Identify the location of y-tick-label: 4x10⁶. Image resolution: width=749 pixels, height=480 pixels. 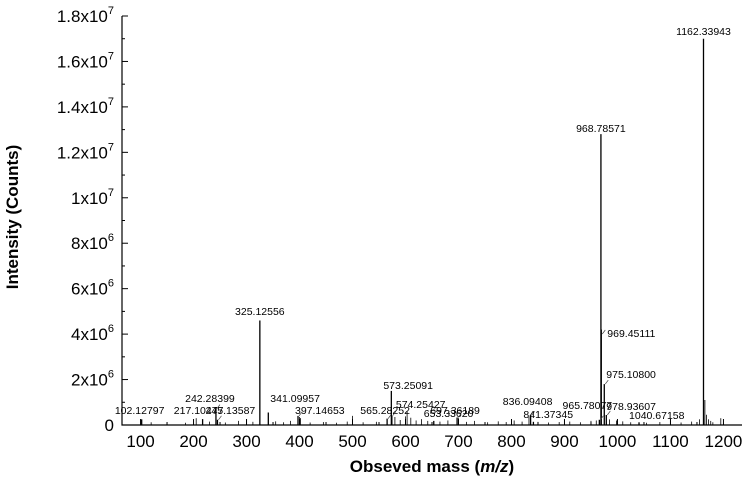
(92, 333).